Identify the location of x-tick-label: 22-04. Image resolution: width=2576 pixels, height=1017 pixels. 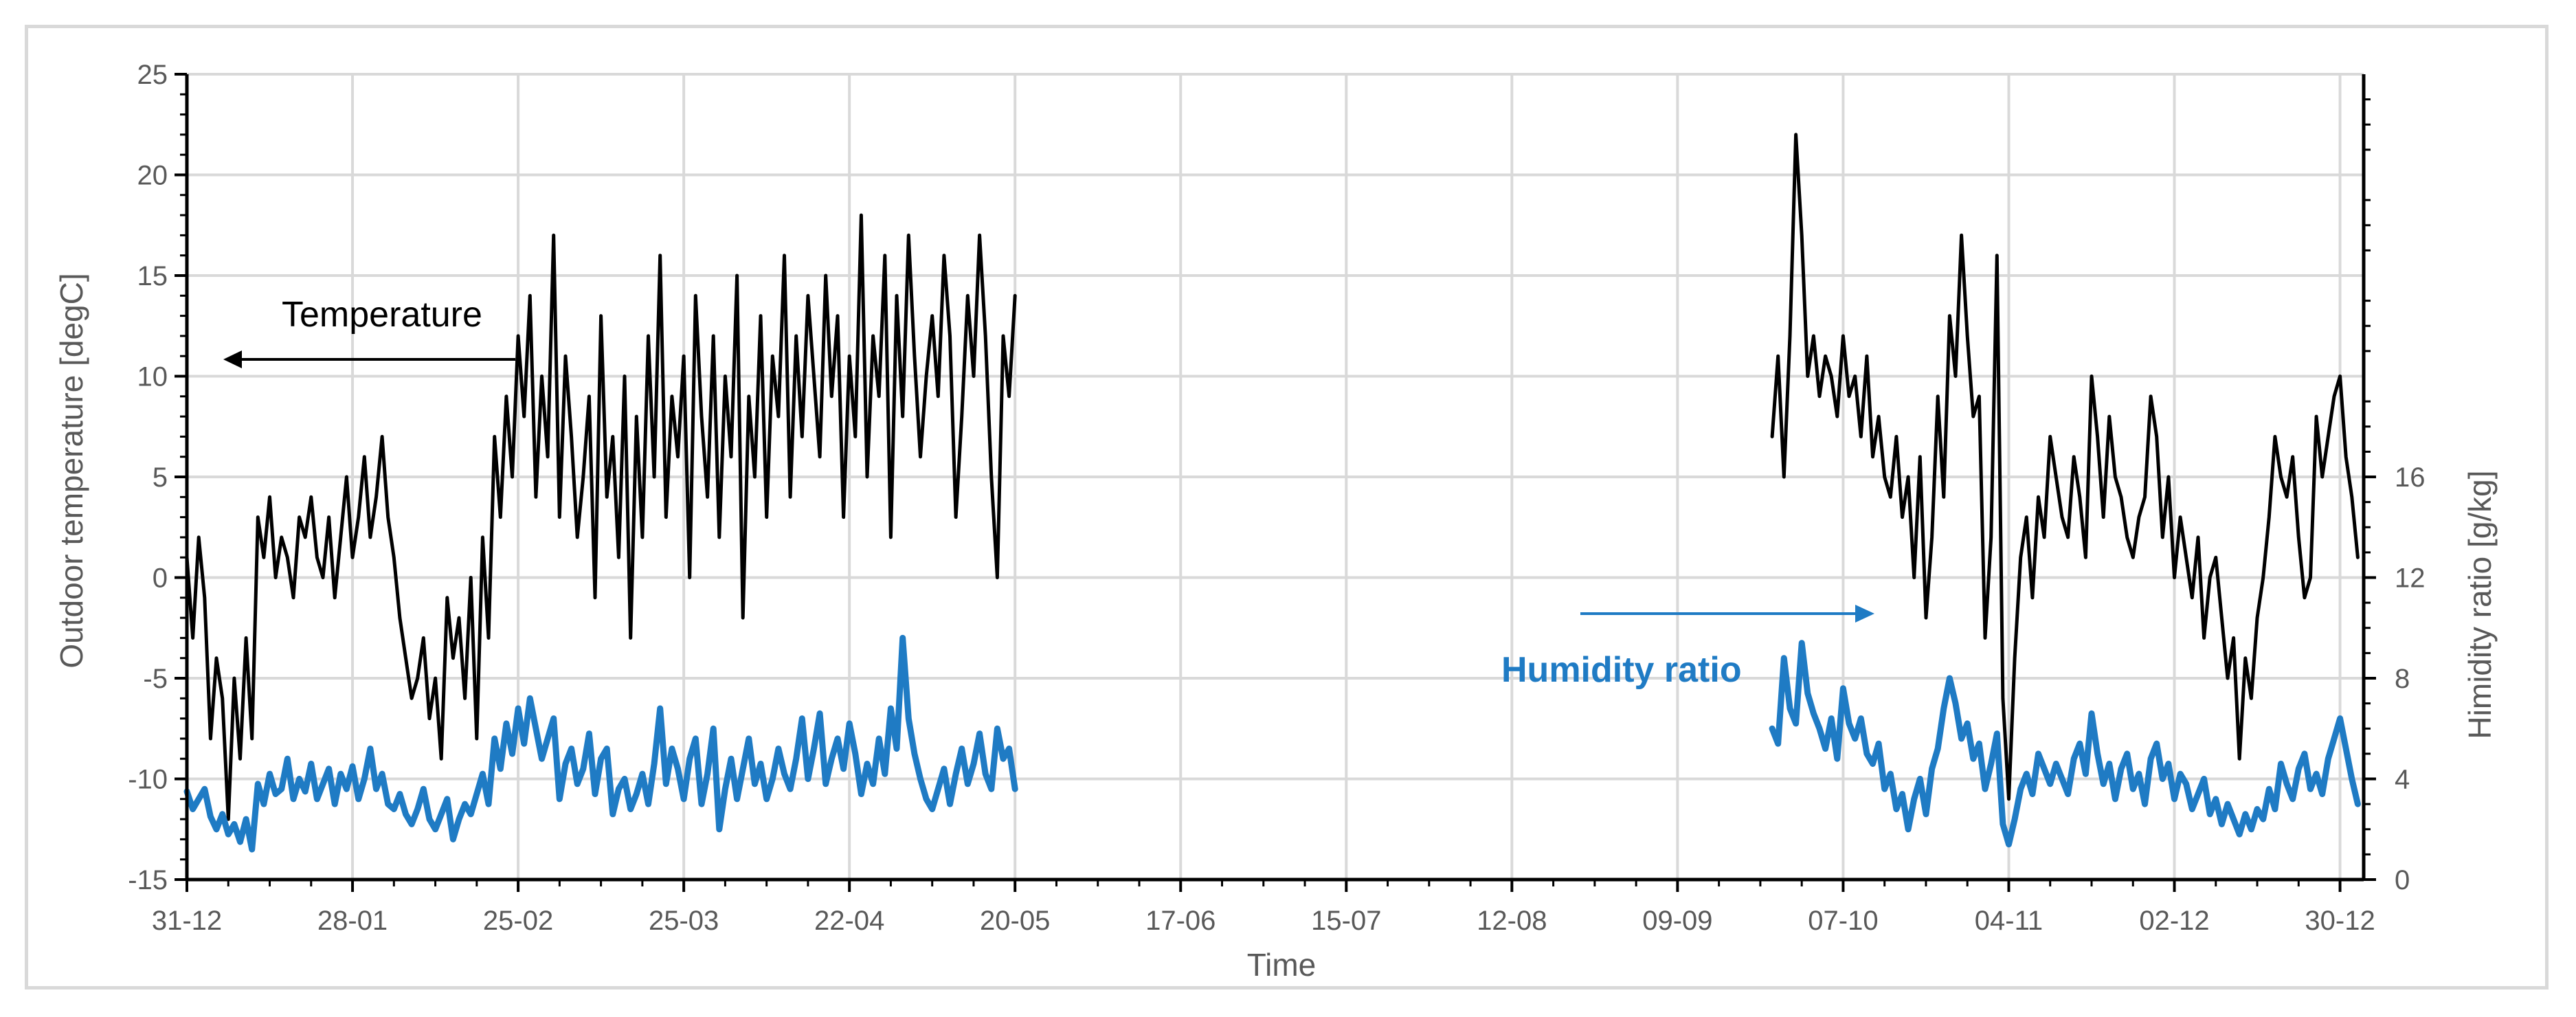
(849, 921).